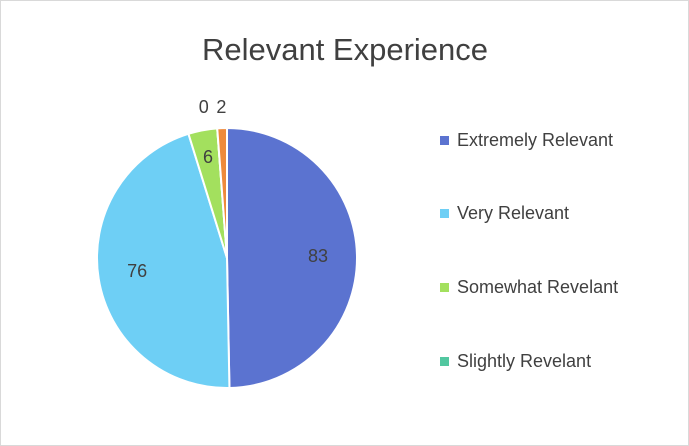  I want to click on data-label: 83, so click(318, 256).